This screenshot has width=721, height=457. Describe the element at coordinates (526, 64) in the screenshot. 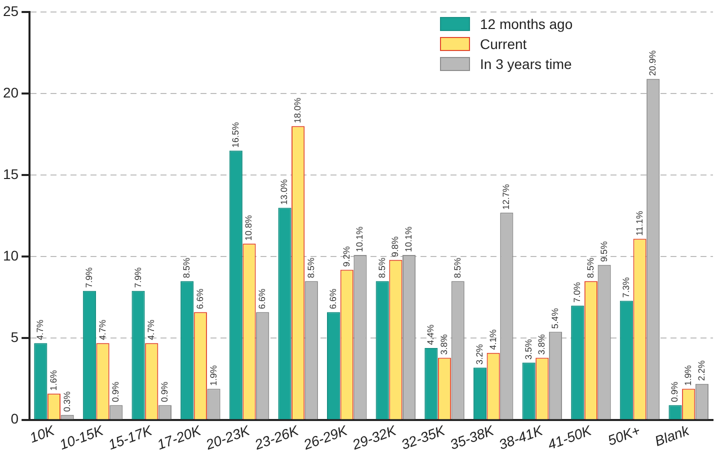

I see `legend-label: In 3 years time` at that location.